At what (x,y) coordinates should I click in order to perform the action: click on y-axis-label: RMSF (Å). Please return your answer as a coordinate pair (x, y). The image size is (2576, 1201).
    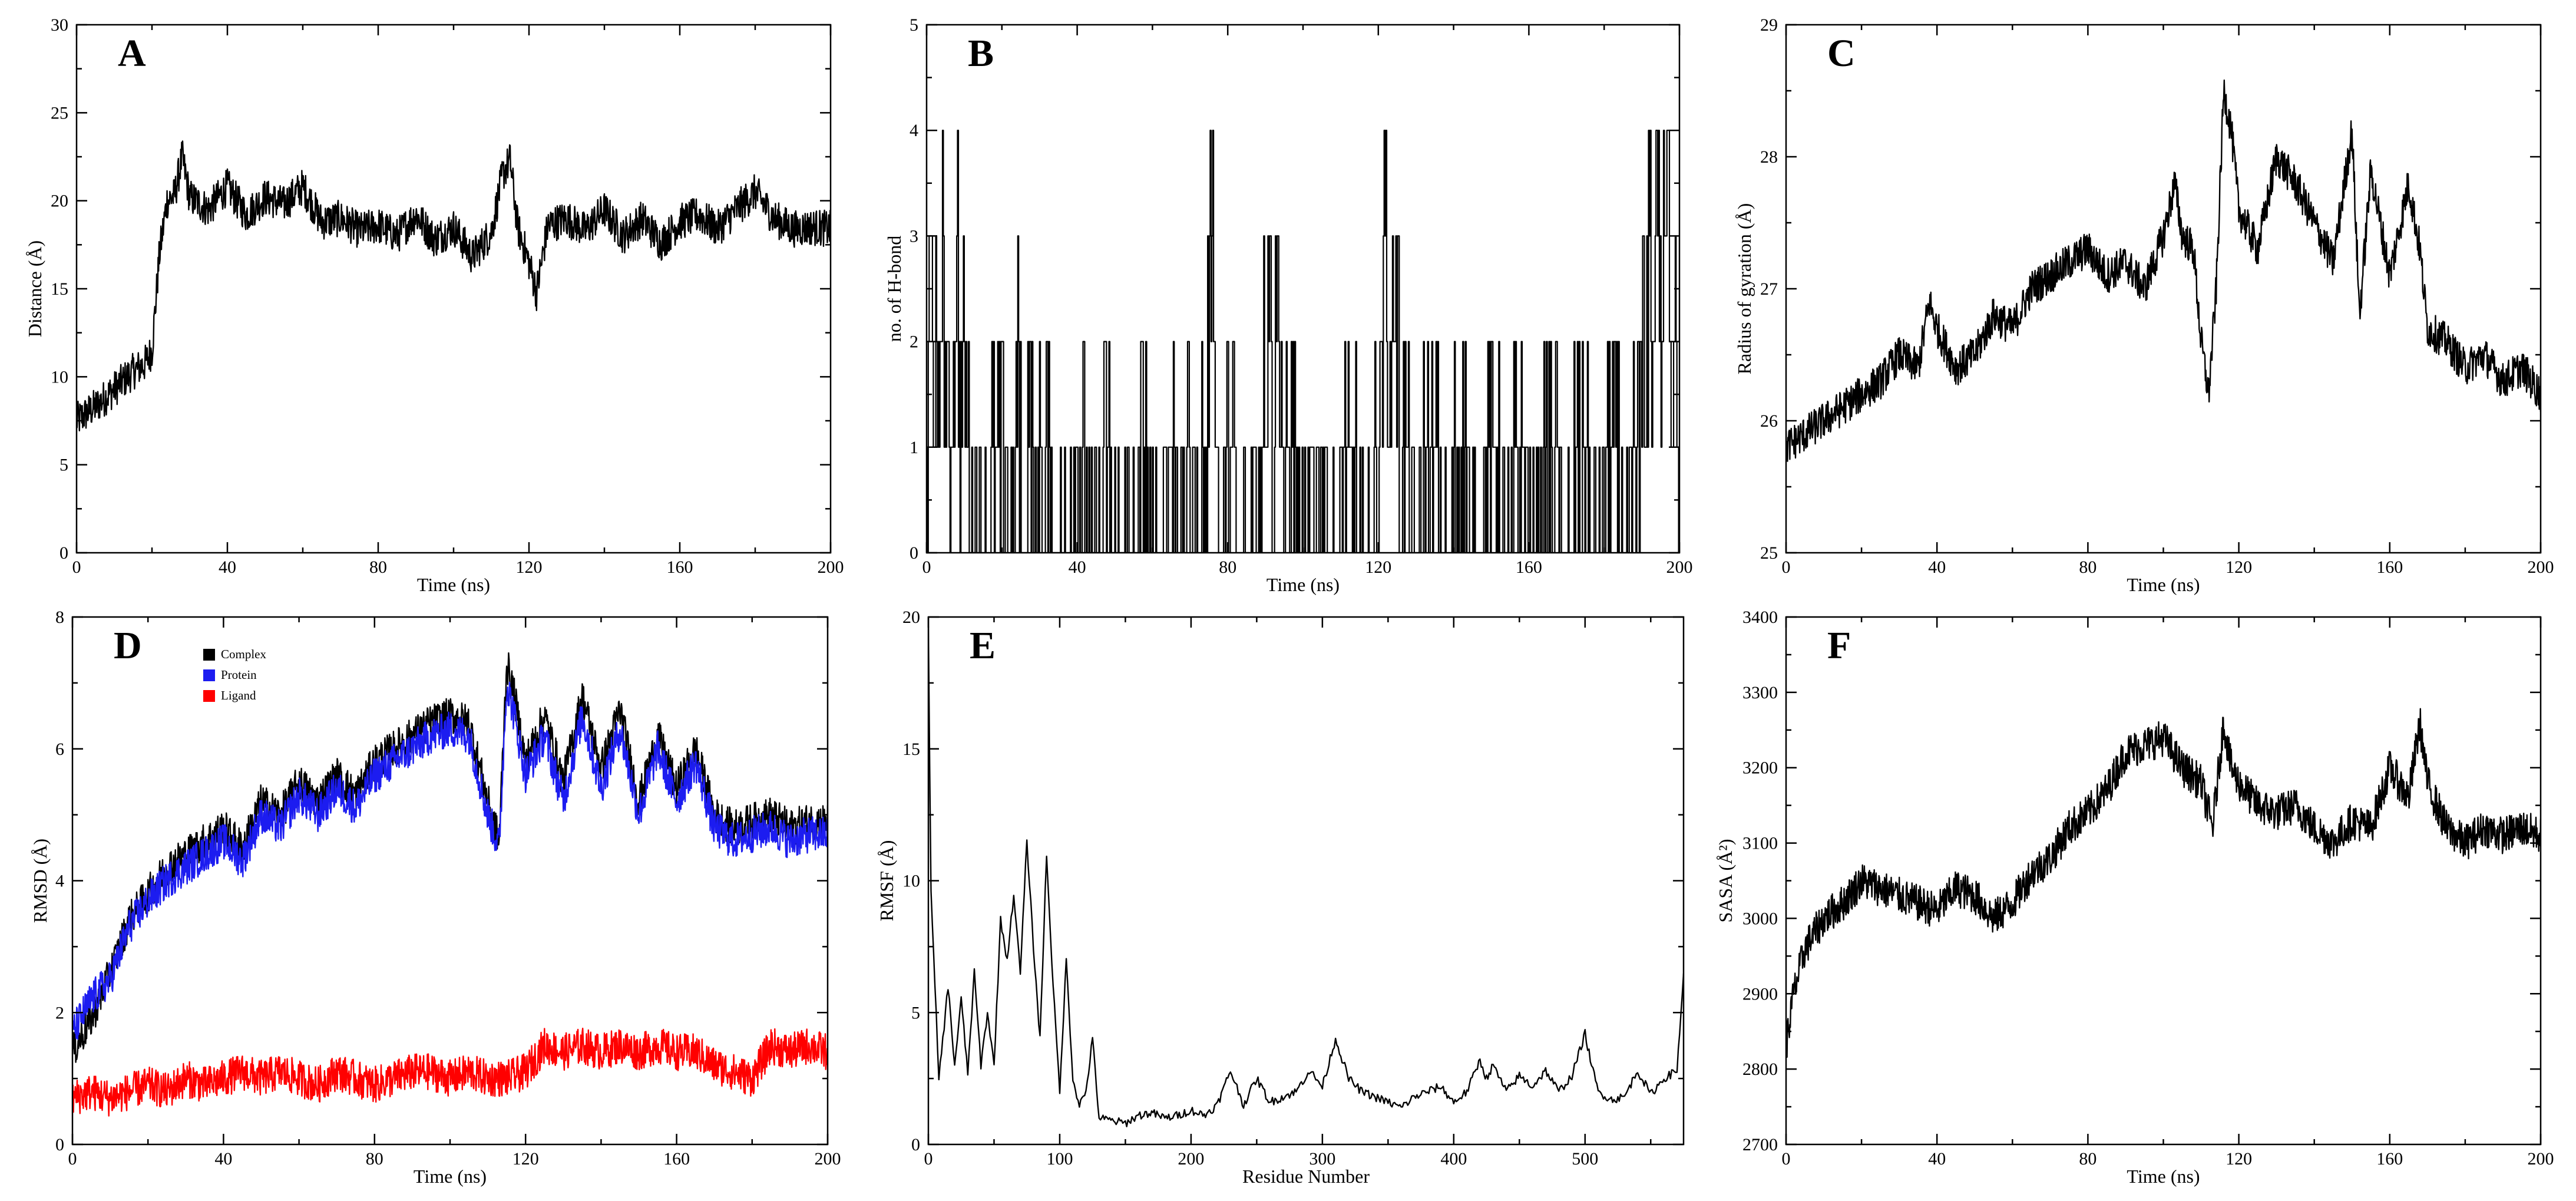
    Looking at the image, I should click on (886, 881).